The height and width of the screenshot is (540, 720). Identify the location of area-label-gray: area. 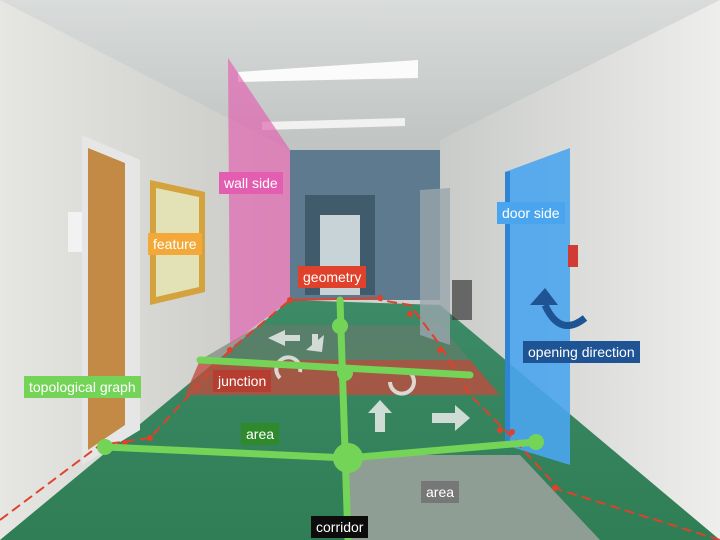
(440, 492).